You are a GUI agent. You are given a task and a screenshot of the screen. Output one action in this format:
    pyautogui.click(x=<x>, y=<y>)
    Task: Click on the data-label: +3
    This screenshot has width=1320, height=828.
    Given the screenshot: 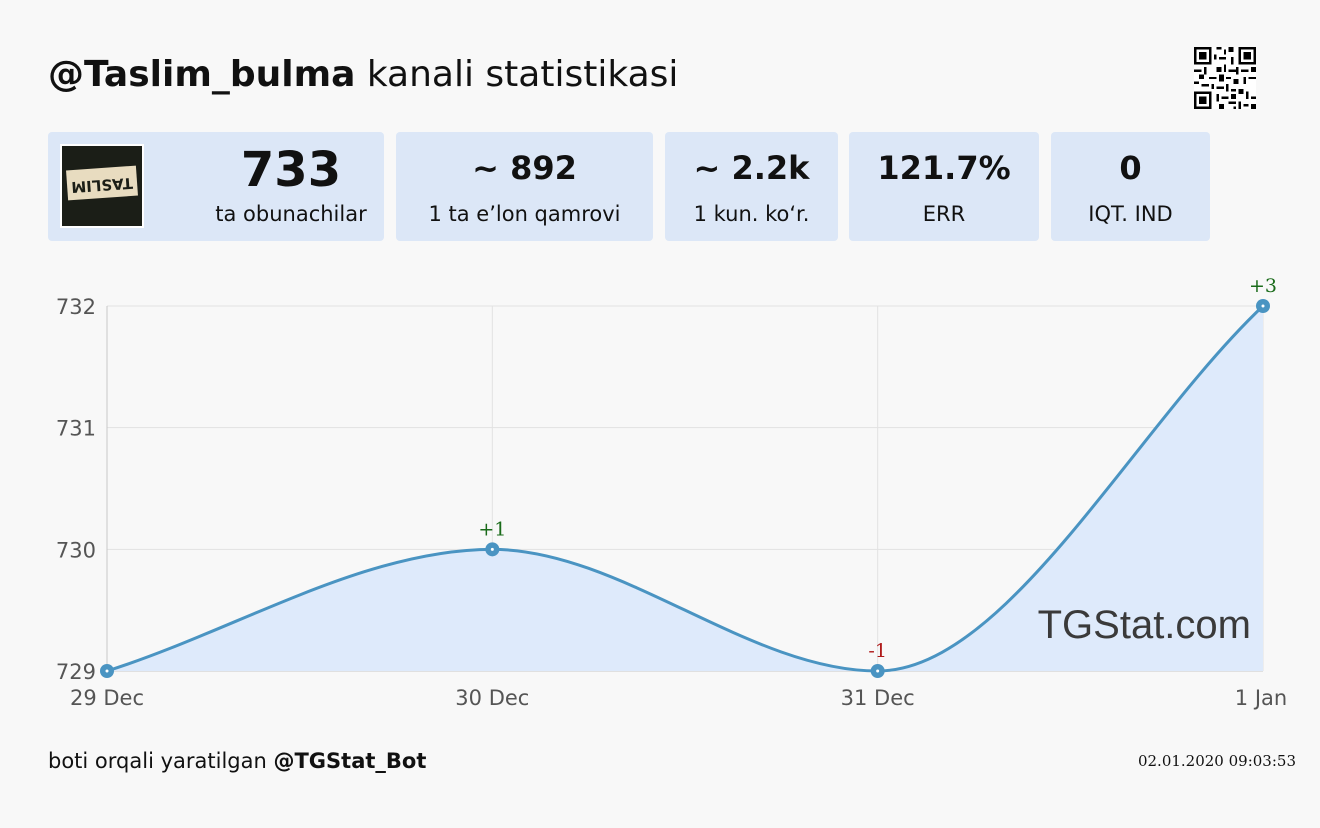 What is the action you would take?
    pyautogui.click(x=1263, y=286)
    